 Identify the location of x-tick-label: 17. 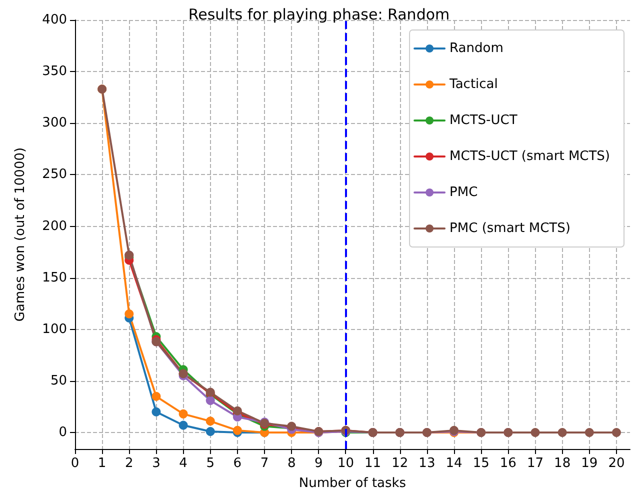
(535, 463).